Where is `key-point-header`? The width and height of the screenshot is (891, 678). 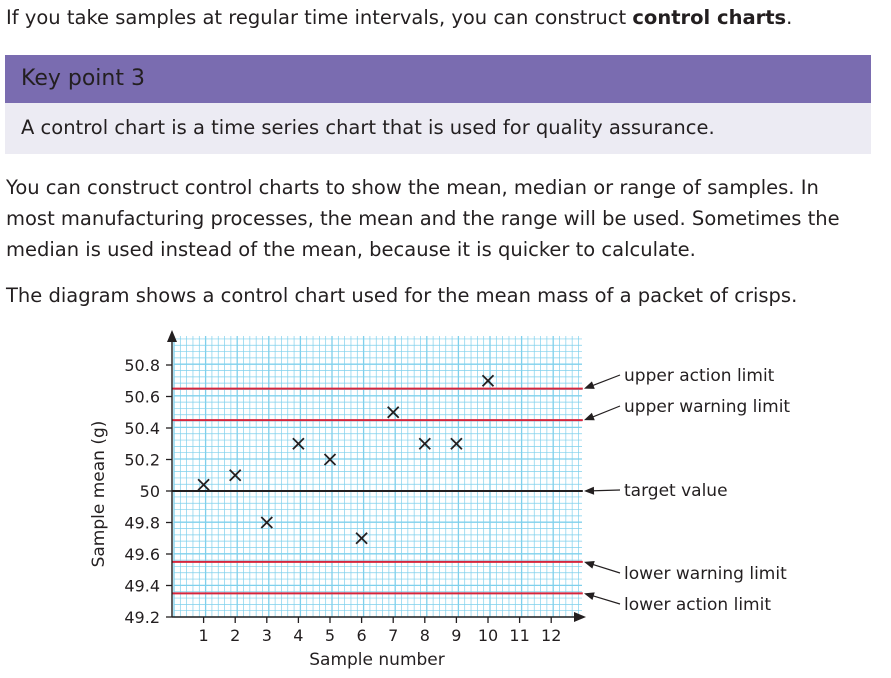
key-point-header is located at coordinates (438, 79).